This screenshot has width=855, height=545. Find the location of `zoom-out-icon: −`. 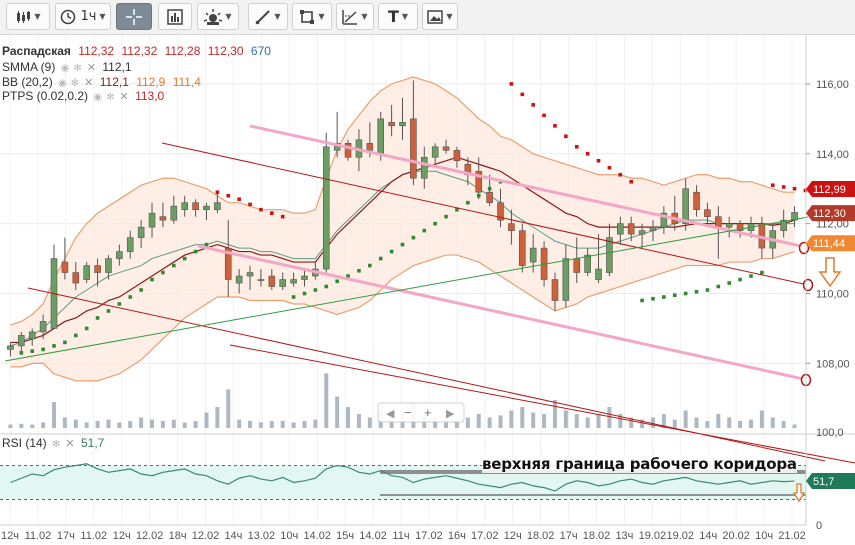

zoom-out-icon: − is located at coordinates (408, 412).